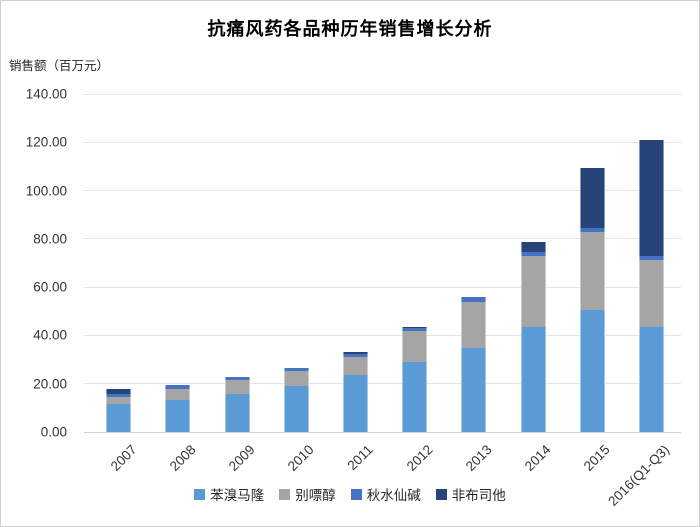 This screenshot has width=700, height=527. What do you see at coordinates (478, 495) in the screenshot?
I see `legend-label: 非布司他` at bounding box center [478, 495].